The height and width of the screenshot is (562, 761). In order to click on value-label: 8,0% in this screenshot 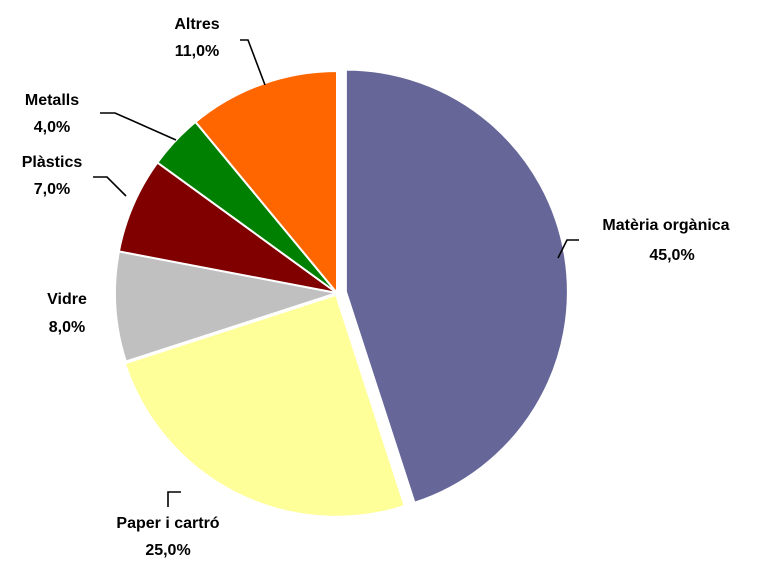, I will do `click(67, 327)`.